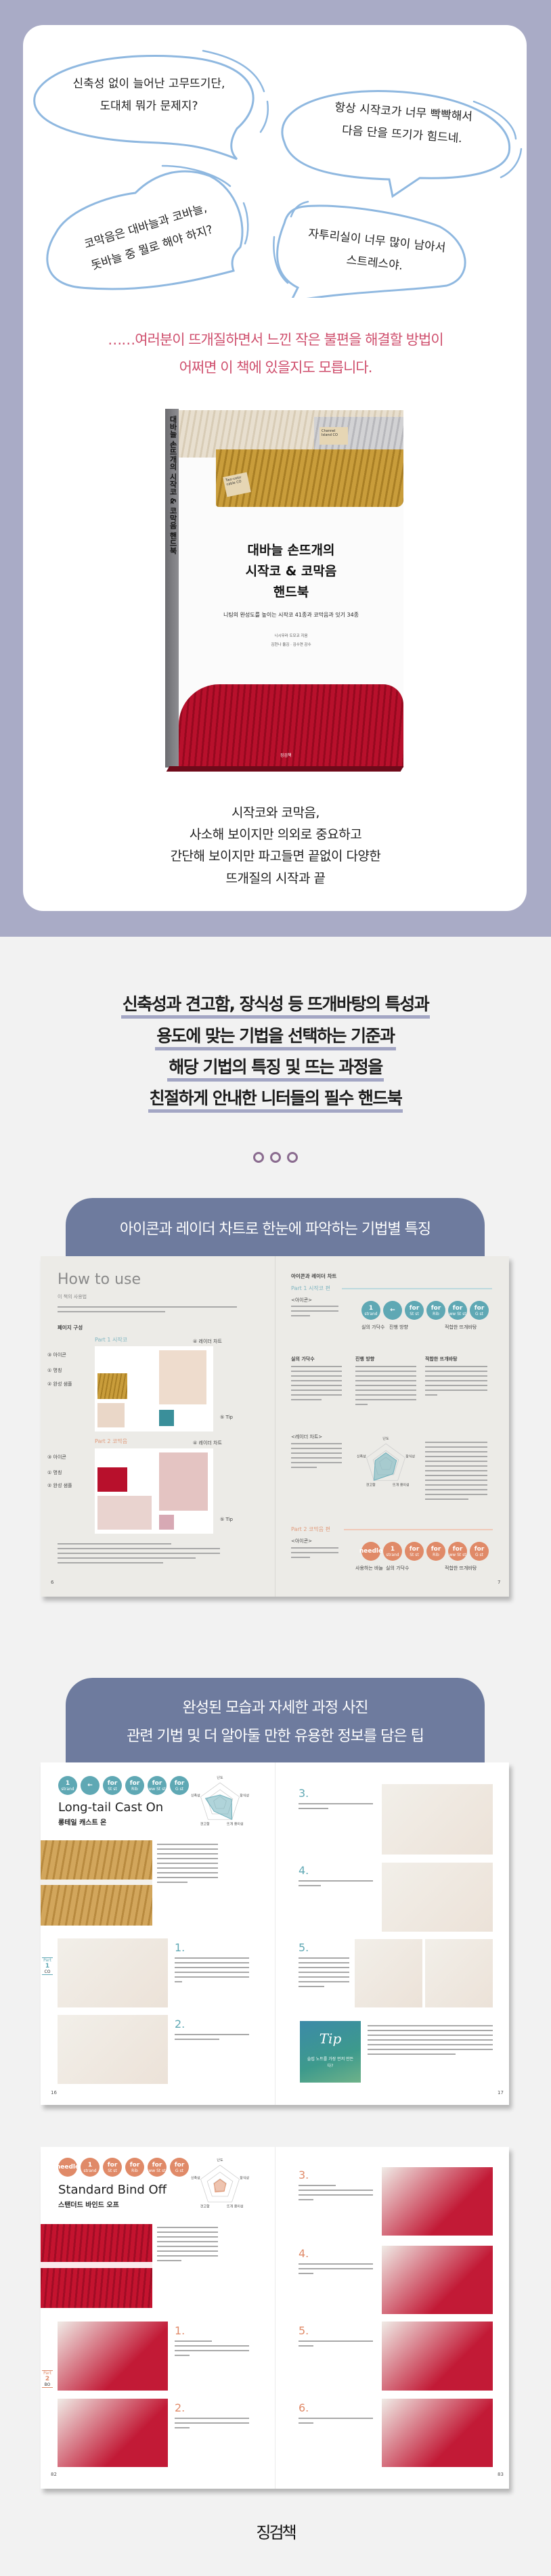 The image size is (551, 2576). Describe the element at coordinates (56, 1355) in the screenshot. I see `callout-icon: ③ 아이콘` at that location.